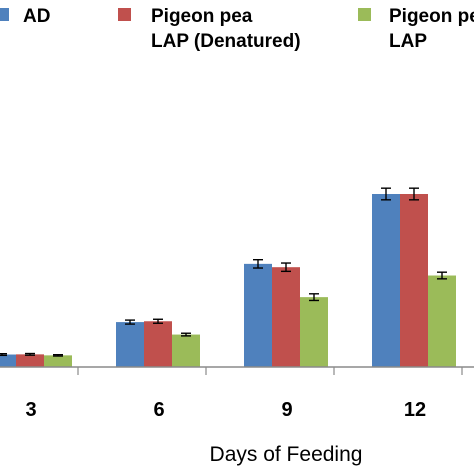 This screenshot has height=474, width=474. I want to click on legend-label-1: AD, so click(36, 16).